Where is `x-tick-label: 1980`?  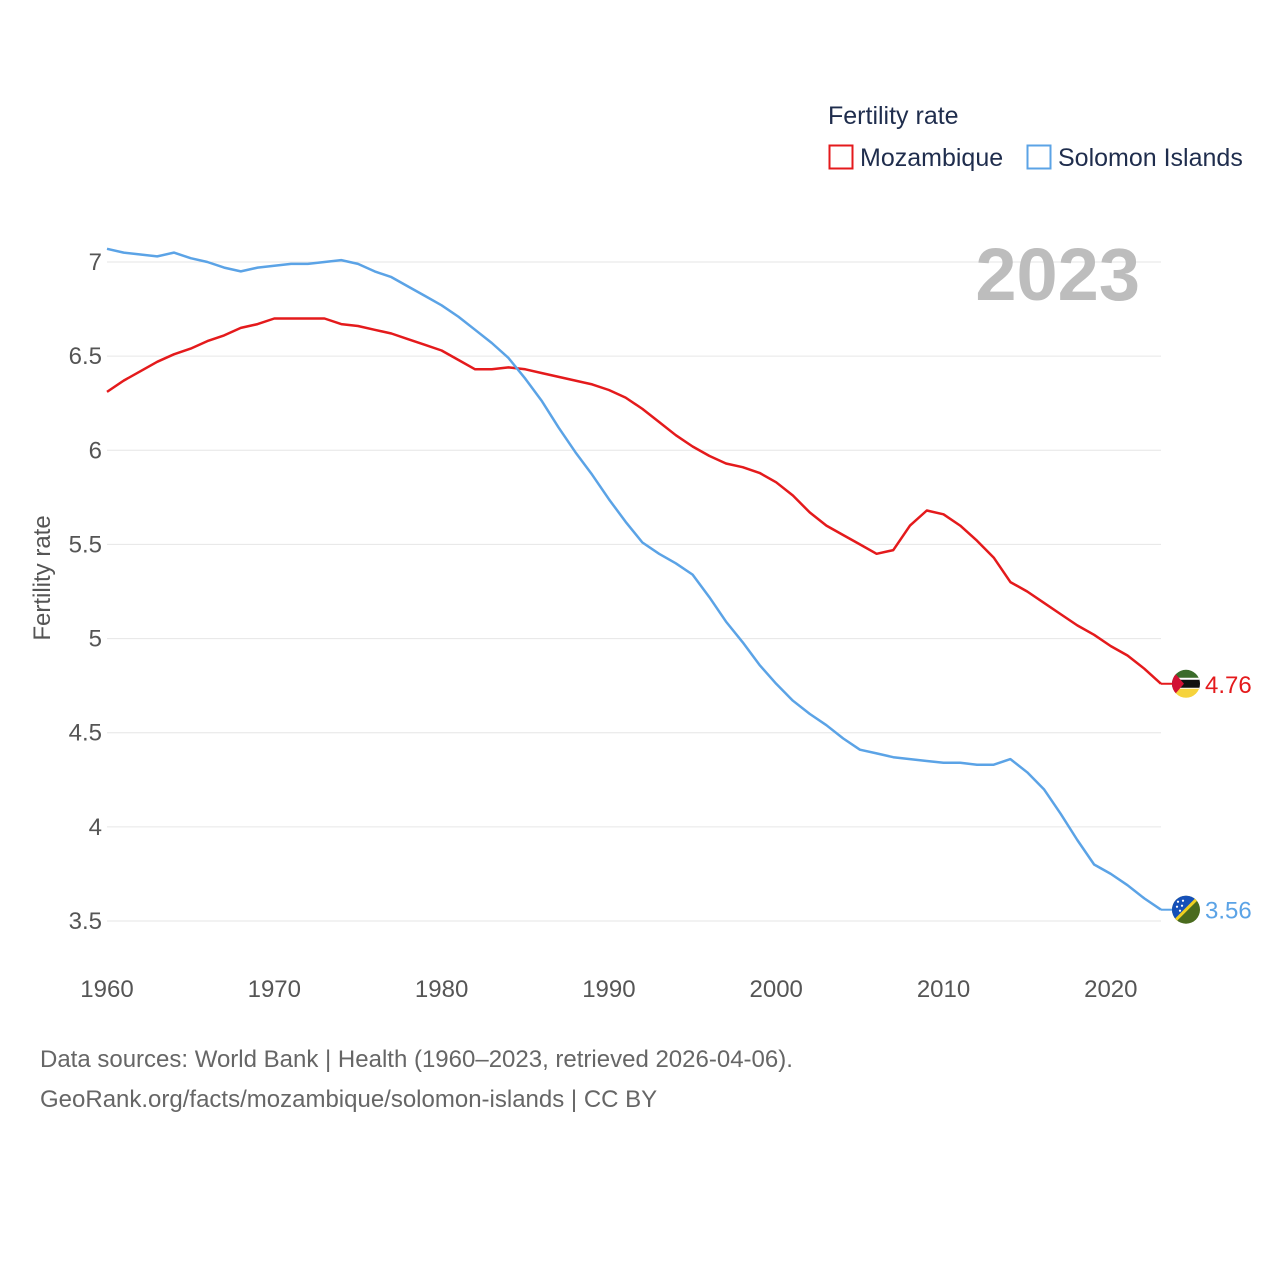 x-tick-label: 1980 is located at coordinates (441, 989).